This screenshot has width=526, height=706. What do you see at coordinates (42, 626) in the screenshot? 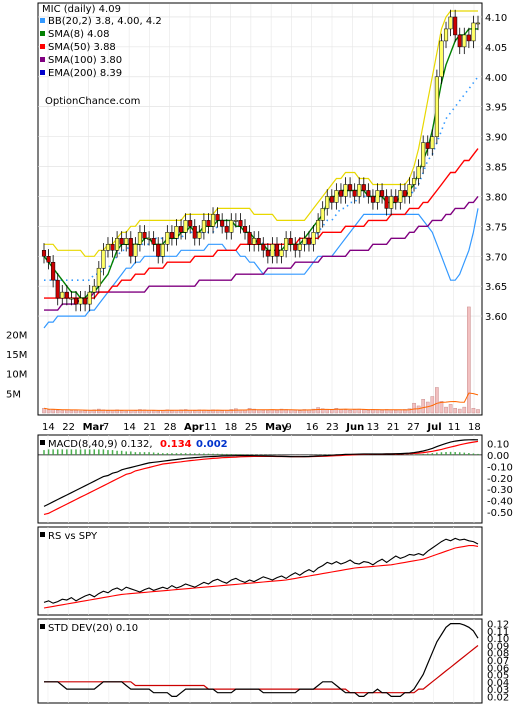
I see `std-legend-swatch` at bounding box center [42, 626].